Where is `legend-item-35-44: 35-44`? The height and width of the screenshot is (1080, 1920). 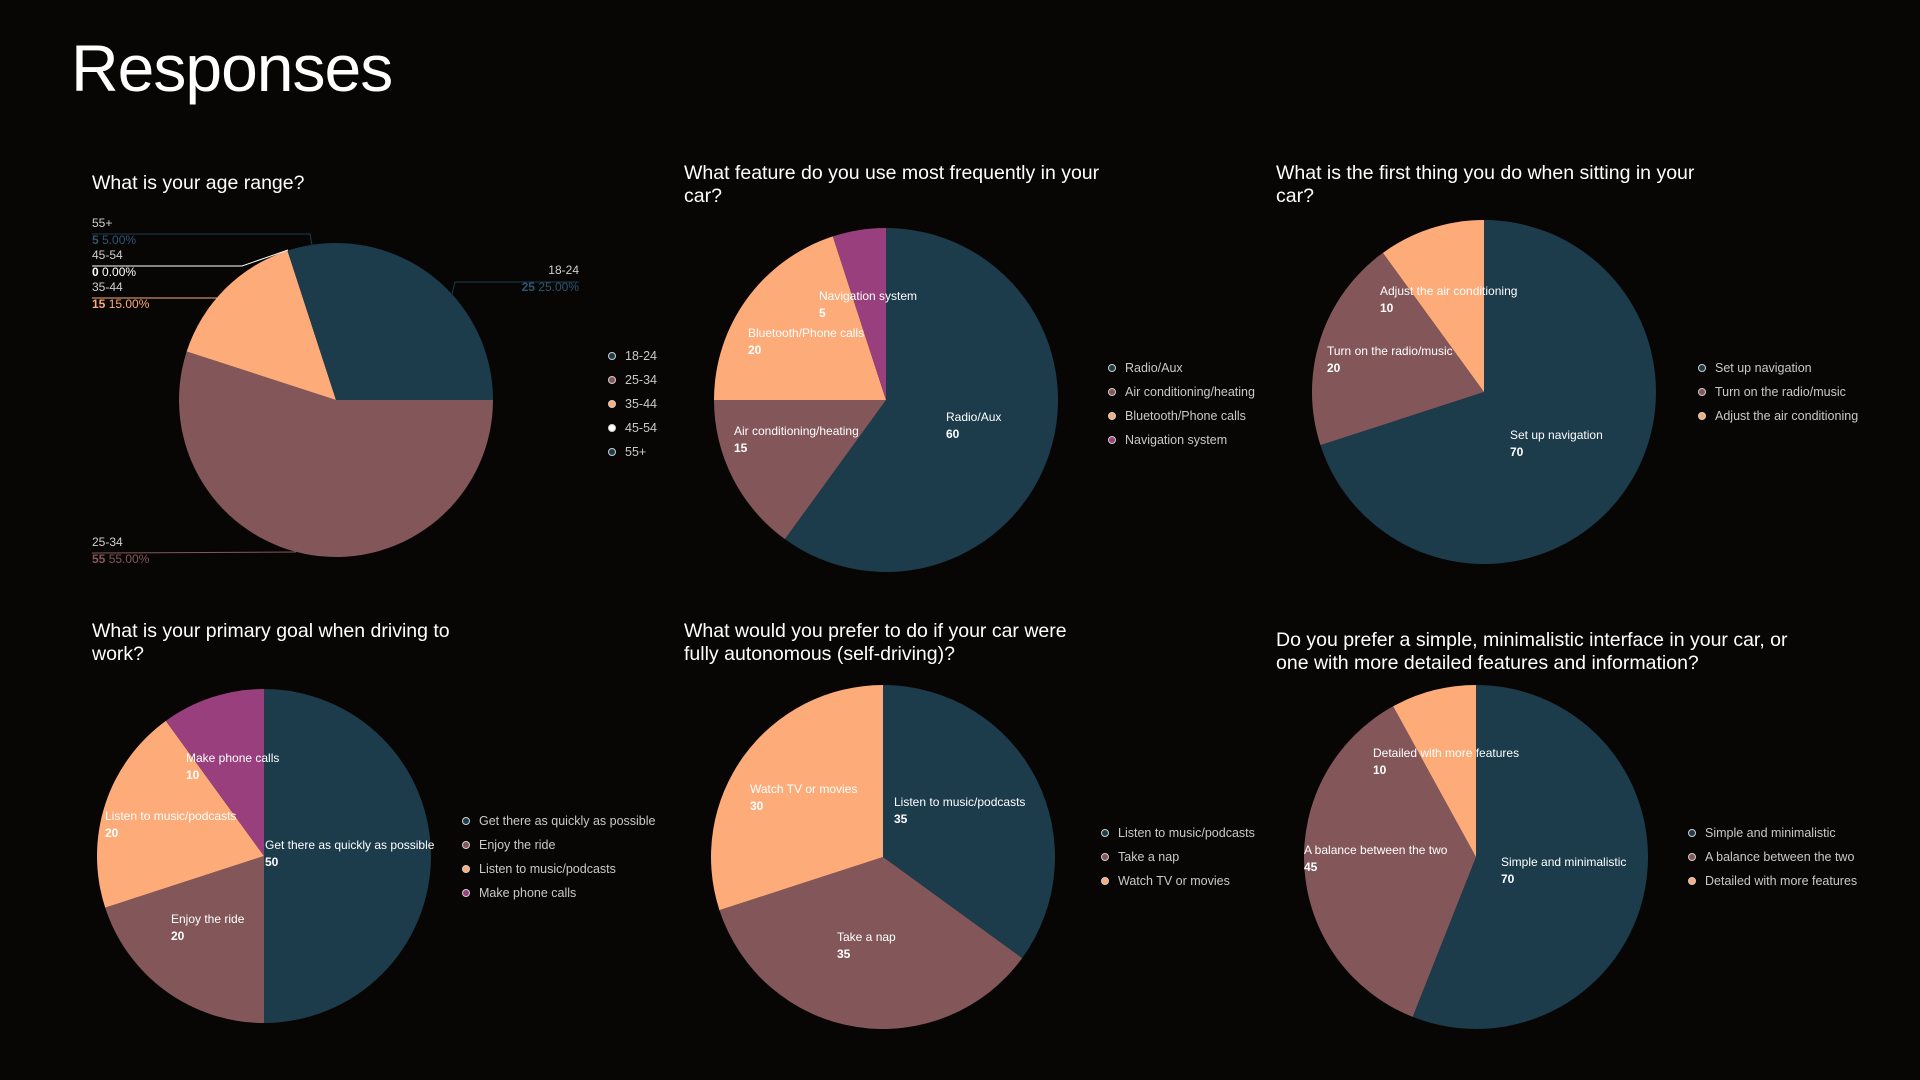 legend-item-35-44: 35-44 is located at coordinates (632, 404).